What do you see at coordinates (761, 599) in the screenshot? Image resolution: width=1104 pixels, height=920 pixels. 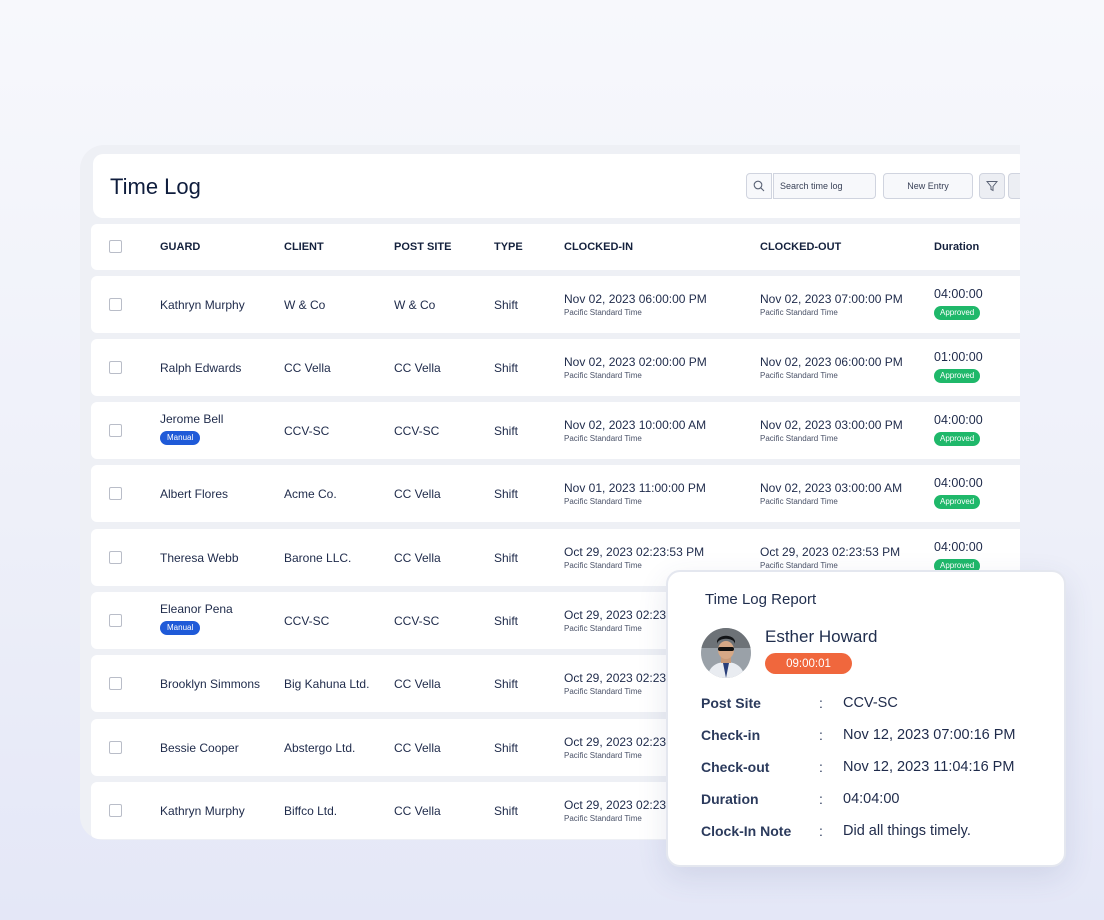 I see `report-title: Time Log Report` at bounding box center [761, 599].